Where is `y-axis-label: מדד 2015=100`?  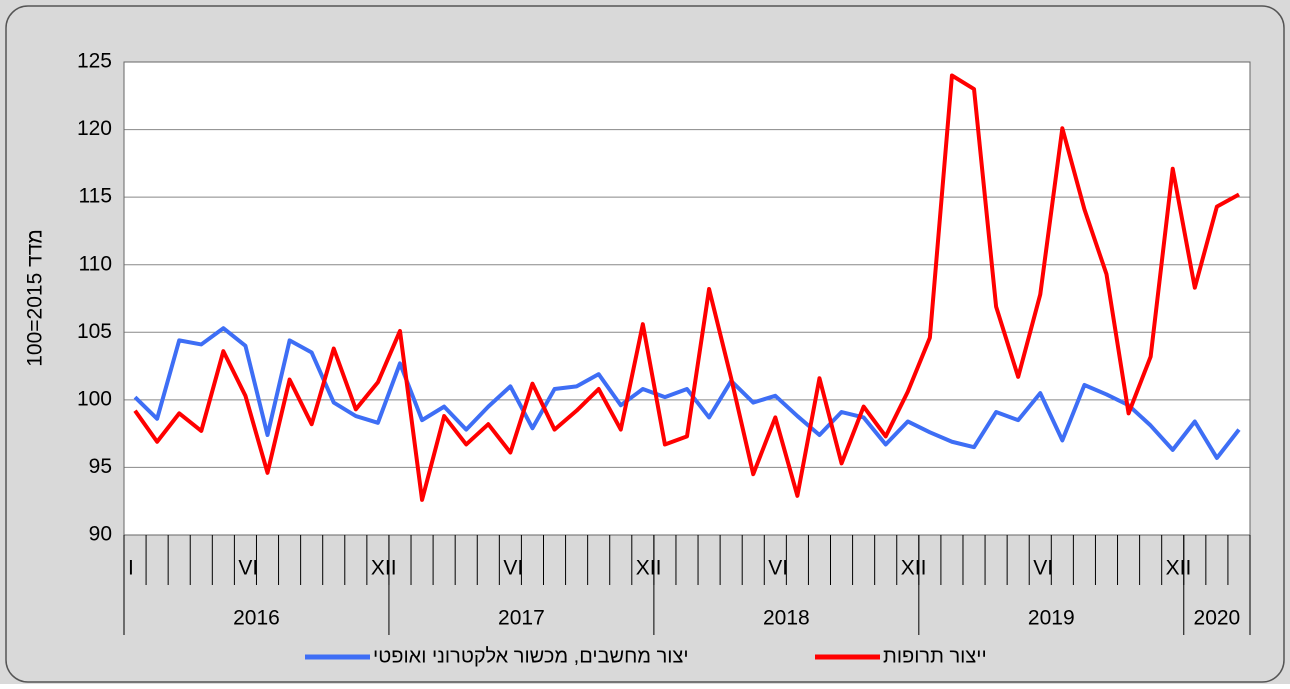 y-axis-label: מדד 2015=100 is located at coordinates (35, 298).